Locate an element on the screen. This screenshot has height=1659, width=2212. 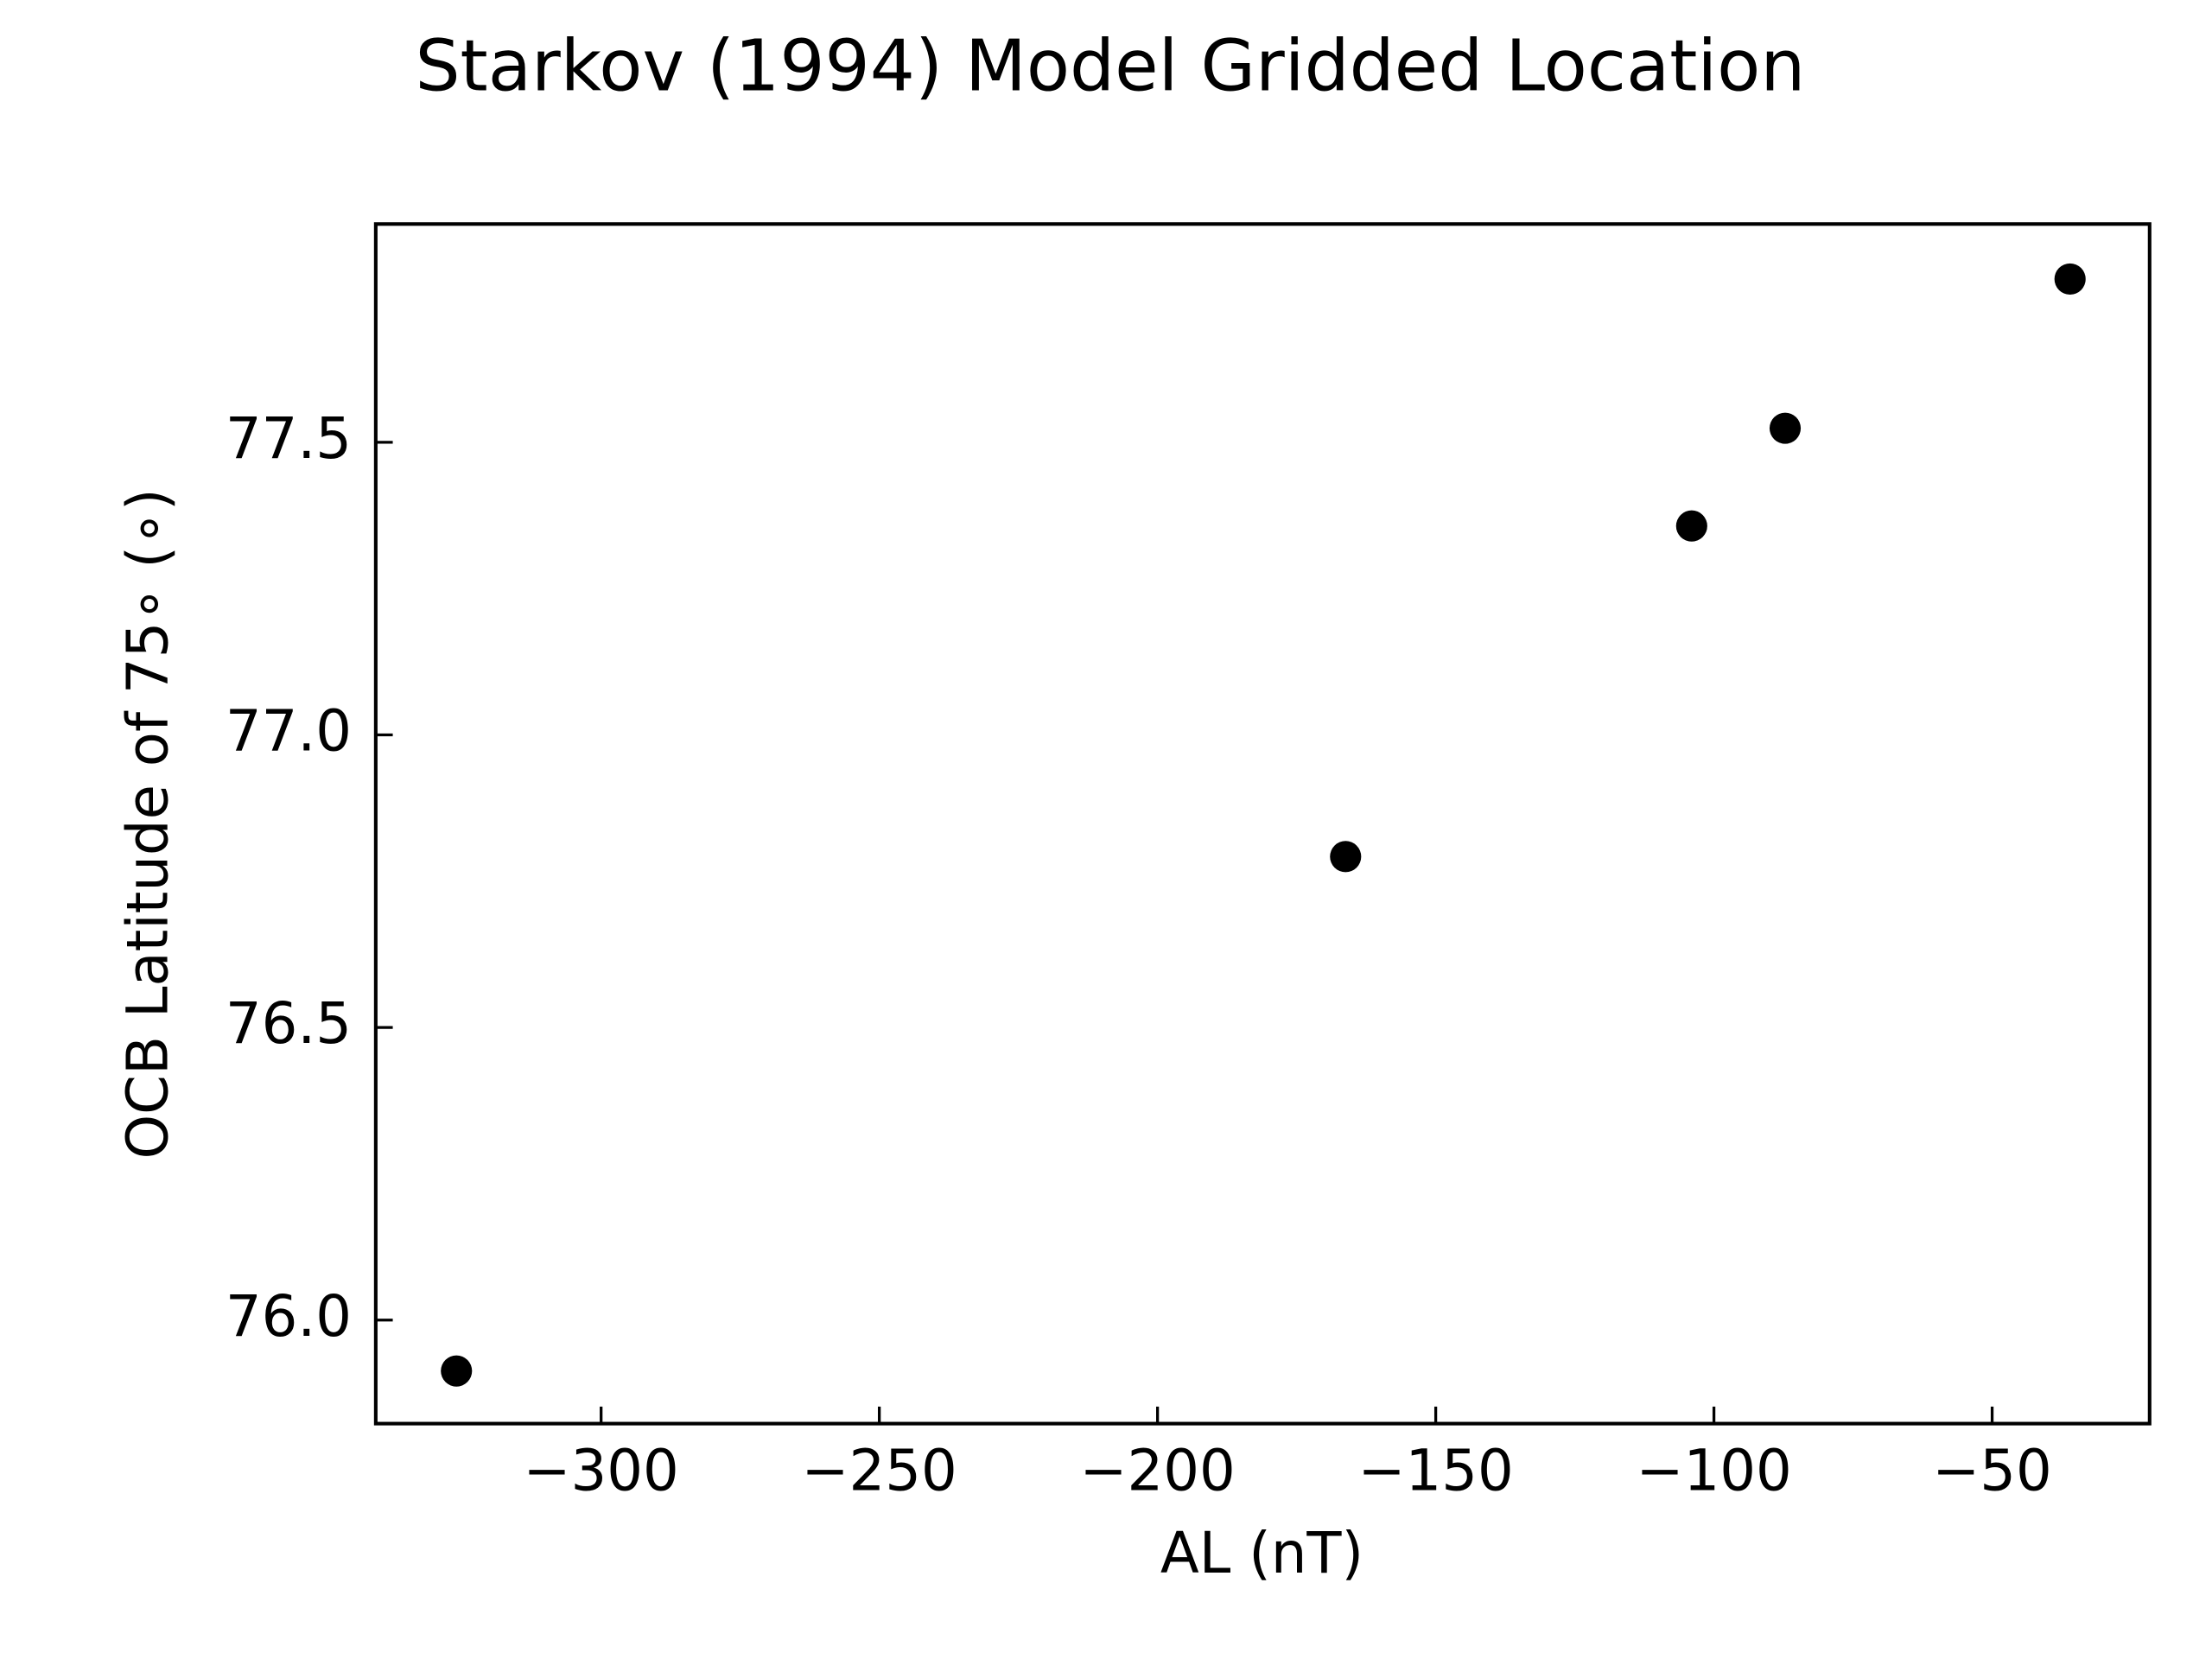
y-tick-label: 77.5 is located at coordinates (289, 439).